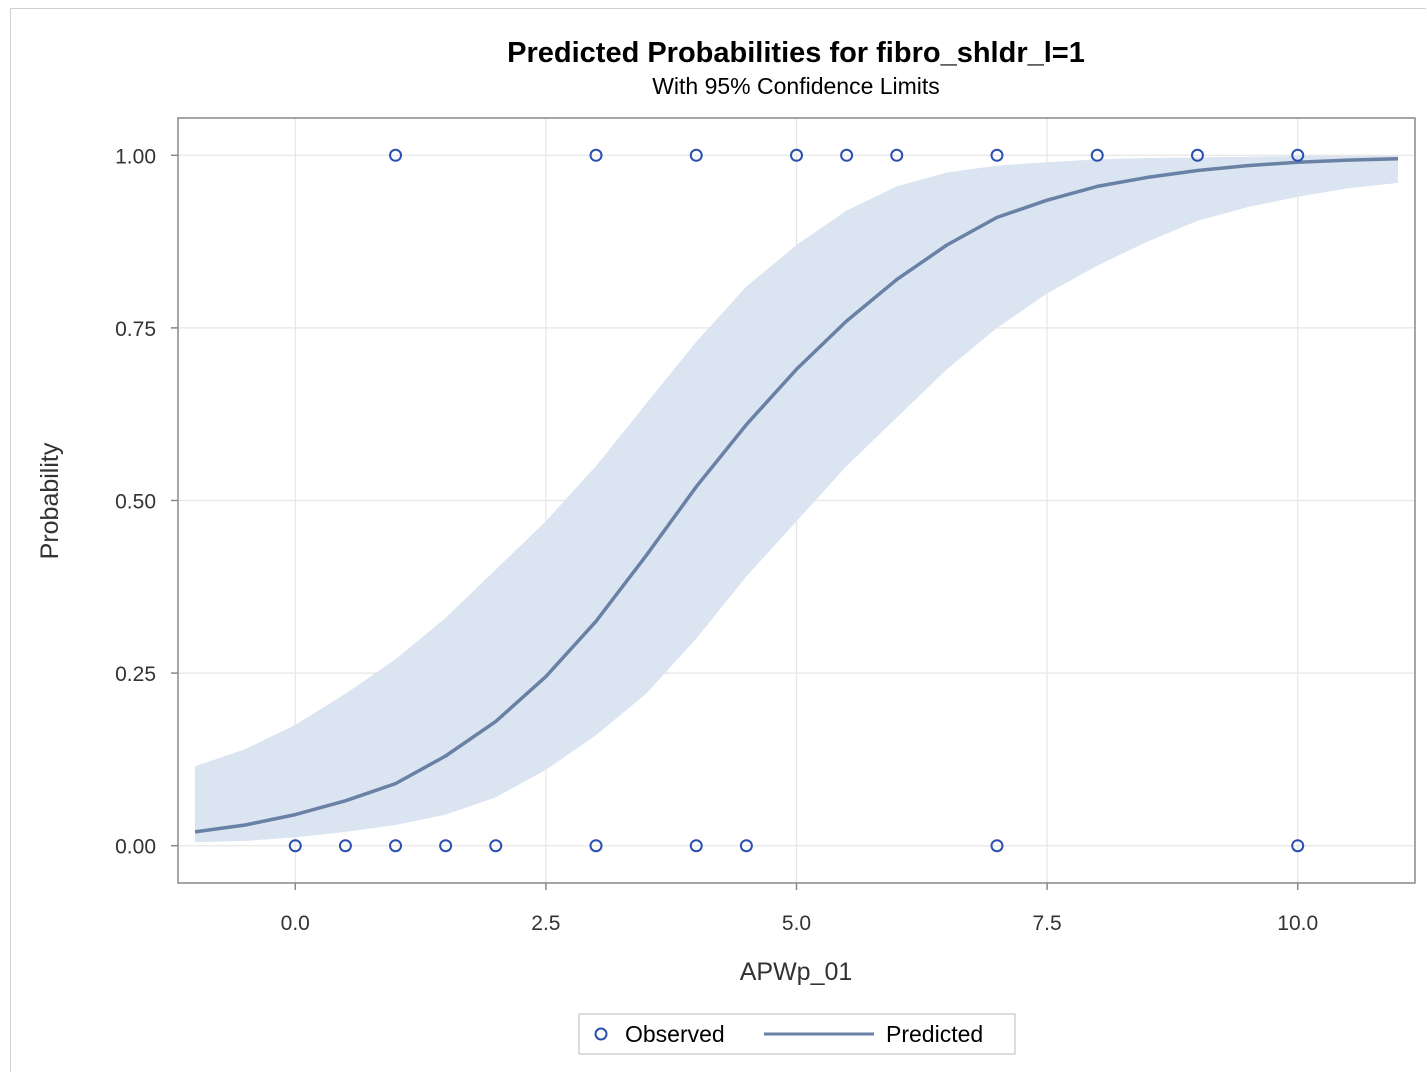 This screenshot has height=1074, width=1427. What do you see at coordinates (135, 156) in the screenshot?
I see `y-tick-label: 1.00` at bounding box center [135, 156].